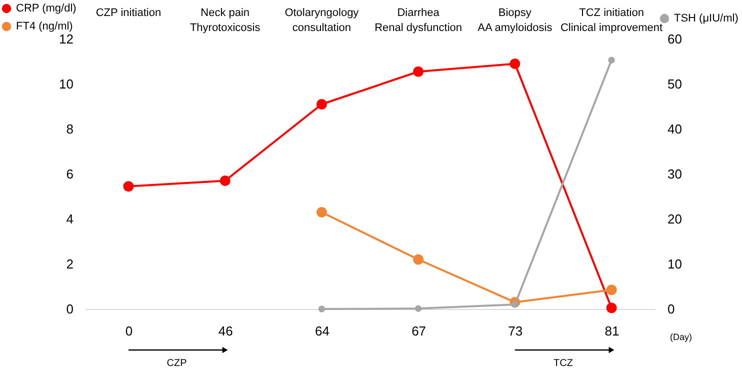  Describe the element at coordinates (44, 26) in the screenshot. I see `legend-label: FT4 (ng/ml)` at that location.